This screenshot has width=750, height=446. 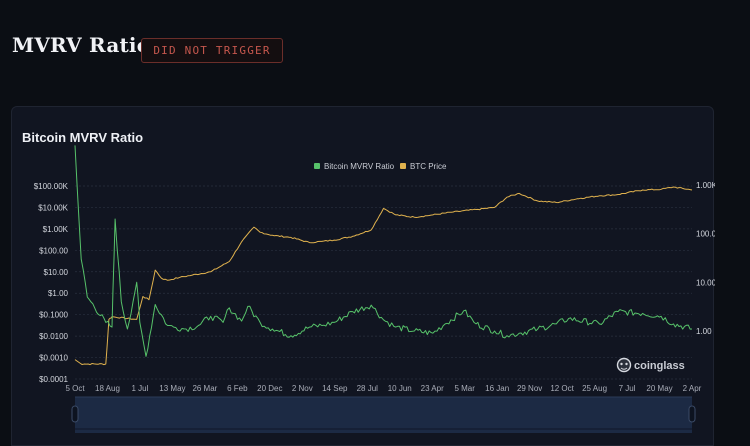 I want to click on x-tick-label: 12 Oct, so click(x=562, y=388).